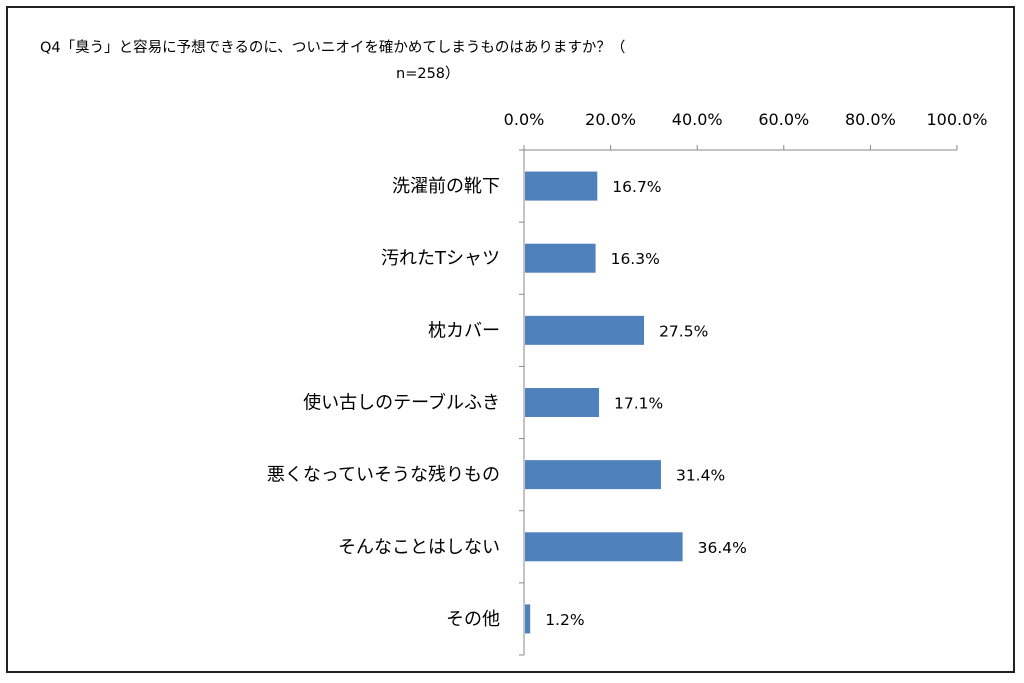 The image size is (1024, 683). What do you see at coordinates (956, 119) in the screenshot?
I see `x-tick-label: 100.0%` at bounding box center [956, 119].